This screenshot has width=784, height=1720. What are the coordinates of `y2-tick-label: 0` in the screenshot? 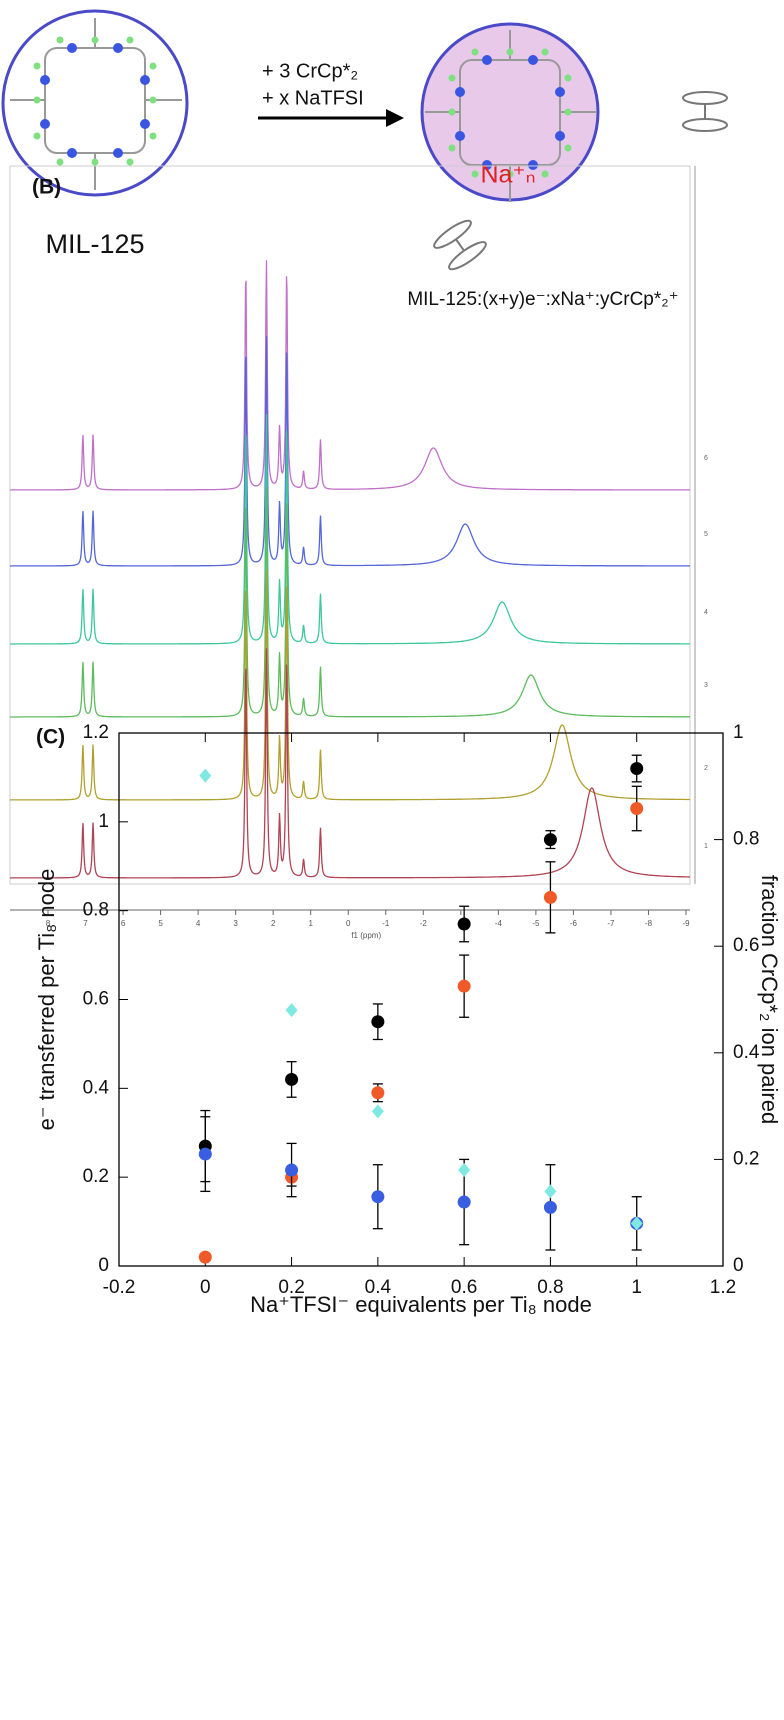 It's located at (738, 1265).